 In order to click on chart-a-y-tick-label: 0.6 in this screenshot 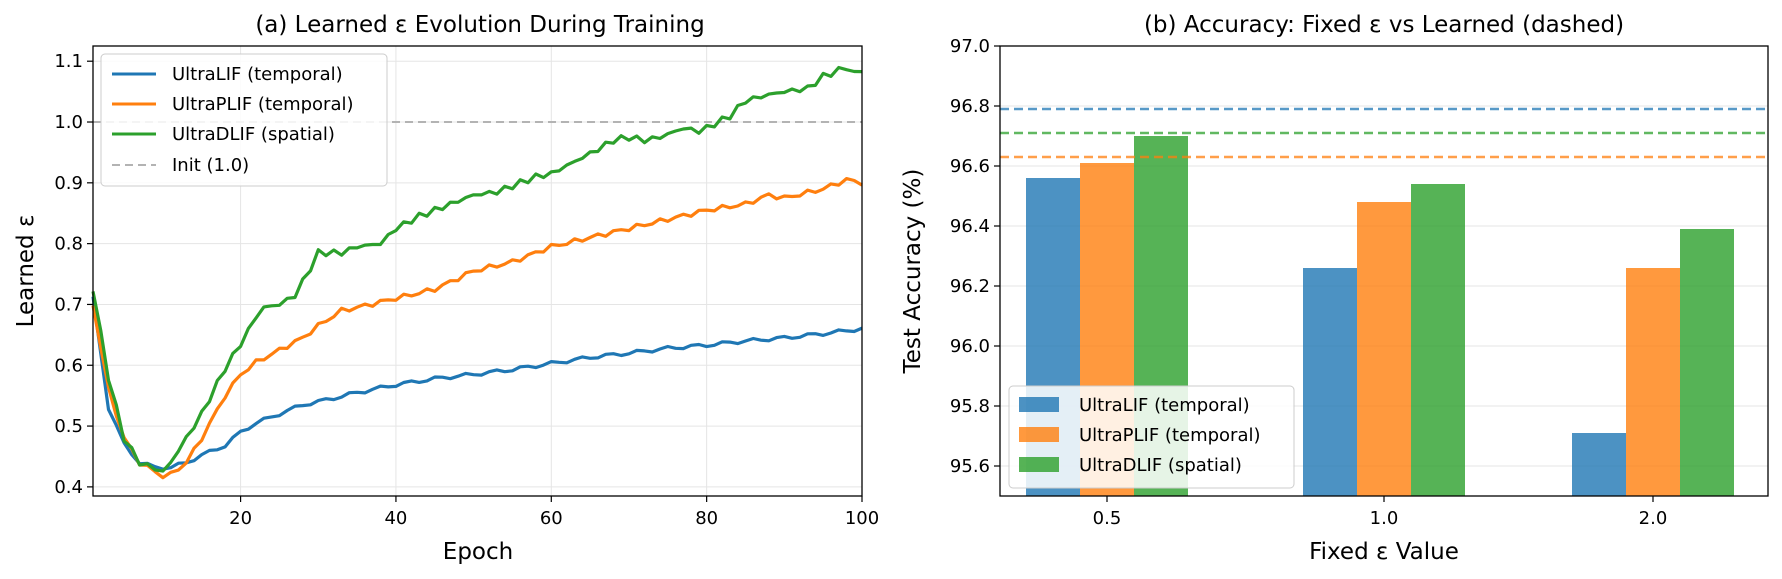, I will do `click(68, 365)`.